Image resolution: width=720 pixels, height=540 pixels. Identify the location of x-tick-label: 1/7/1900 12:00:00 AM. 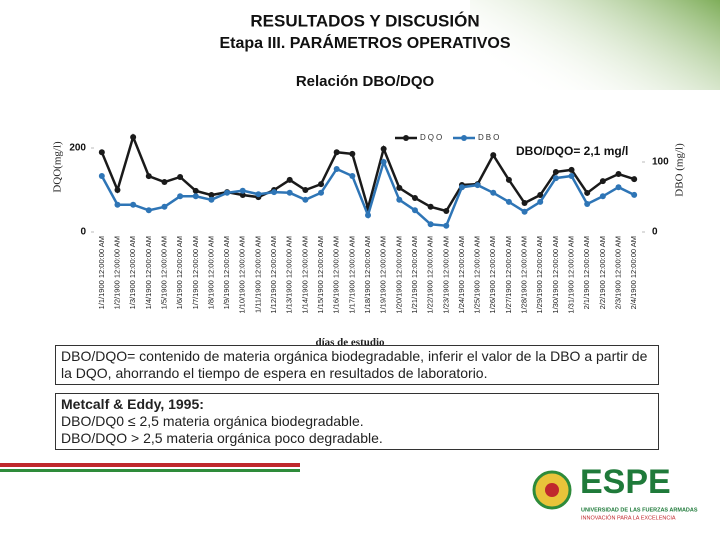
(195, 272).